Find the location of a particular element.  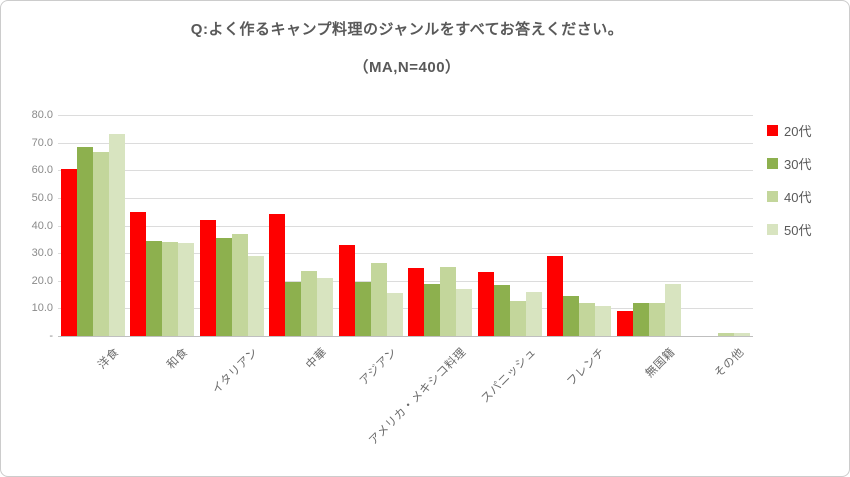

bar-50代-和食 is located at coordinates (186, 289).